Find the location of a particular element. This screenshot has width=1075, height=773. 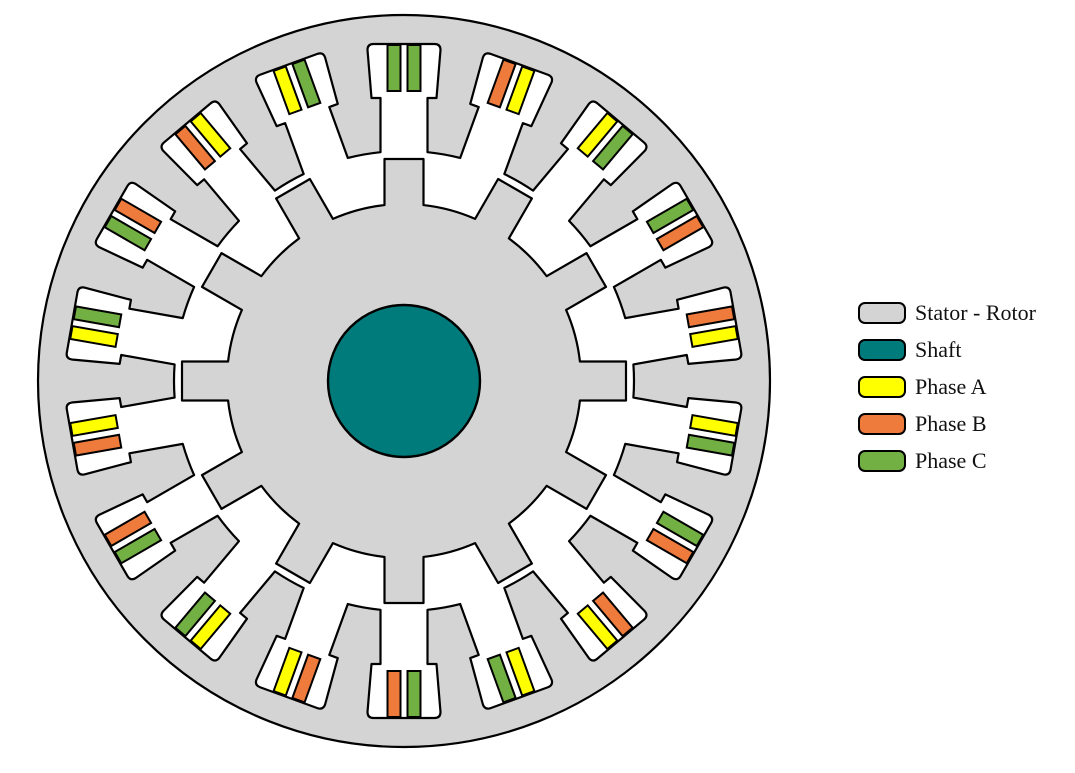

legend-item-shaft: Shaft is located at coordinates (947, 349).